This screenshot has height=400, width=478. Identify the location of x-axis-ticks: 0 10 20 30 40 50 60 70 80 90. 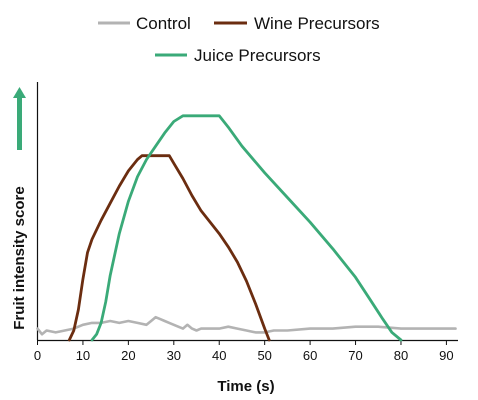
(244, 351).